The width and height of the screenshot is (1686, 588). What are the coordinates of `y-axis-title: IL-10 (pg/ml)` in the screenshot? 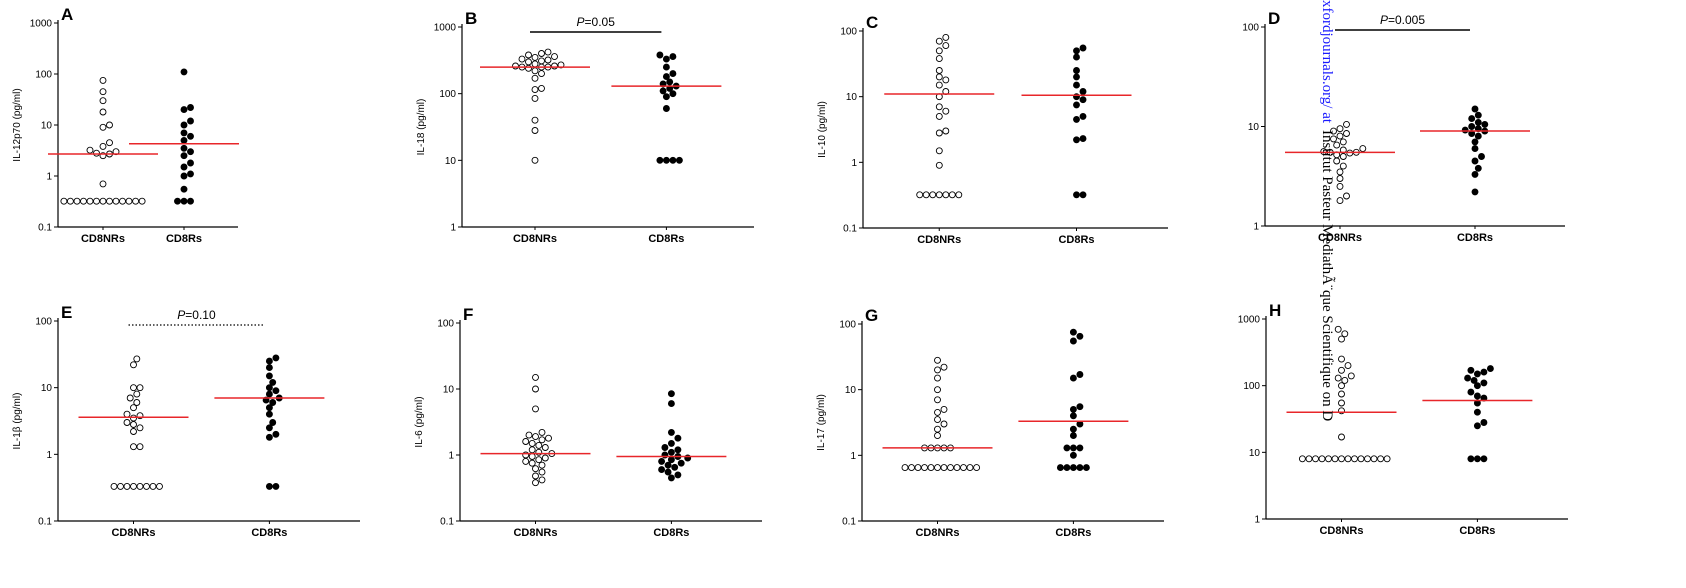 It's located at (822, 129).